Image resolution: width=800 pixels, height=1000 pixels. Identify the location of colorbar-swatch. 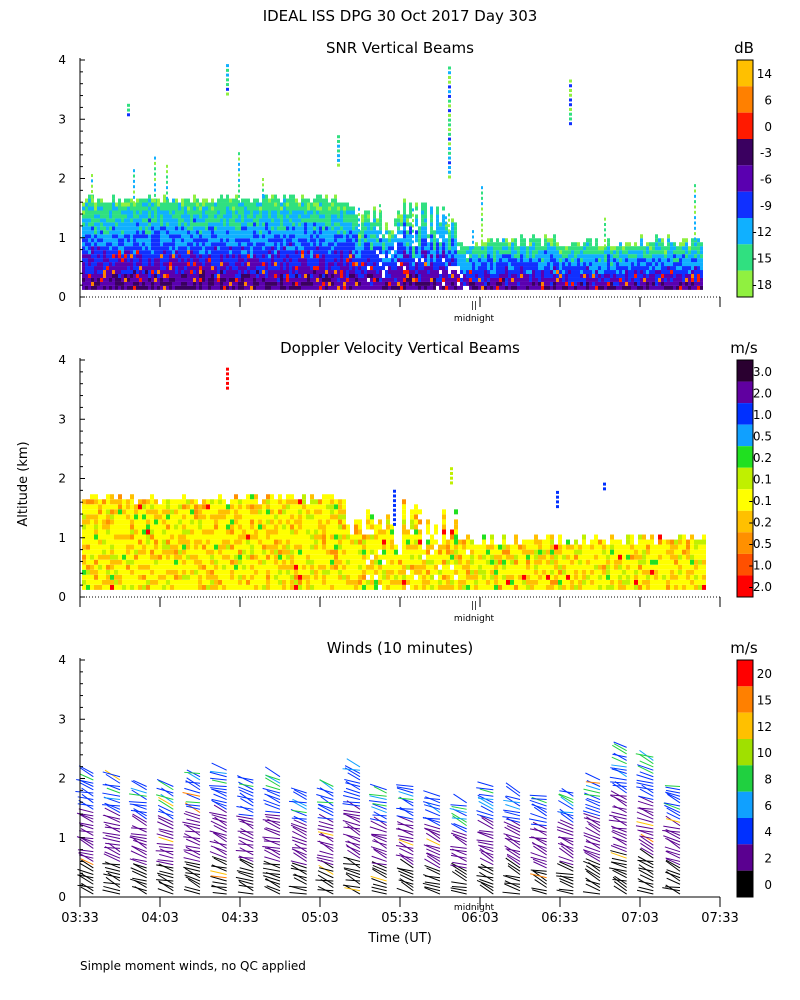
(745, 178).